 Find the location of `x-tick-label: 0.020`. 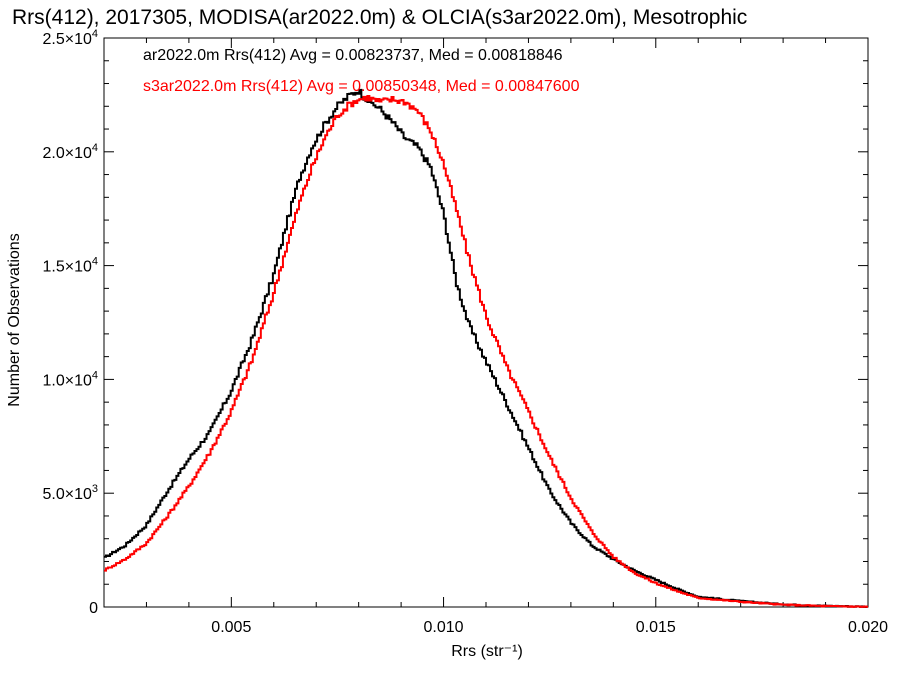

x-tick-label: 0.020 is located at coordinates (868, 627).